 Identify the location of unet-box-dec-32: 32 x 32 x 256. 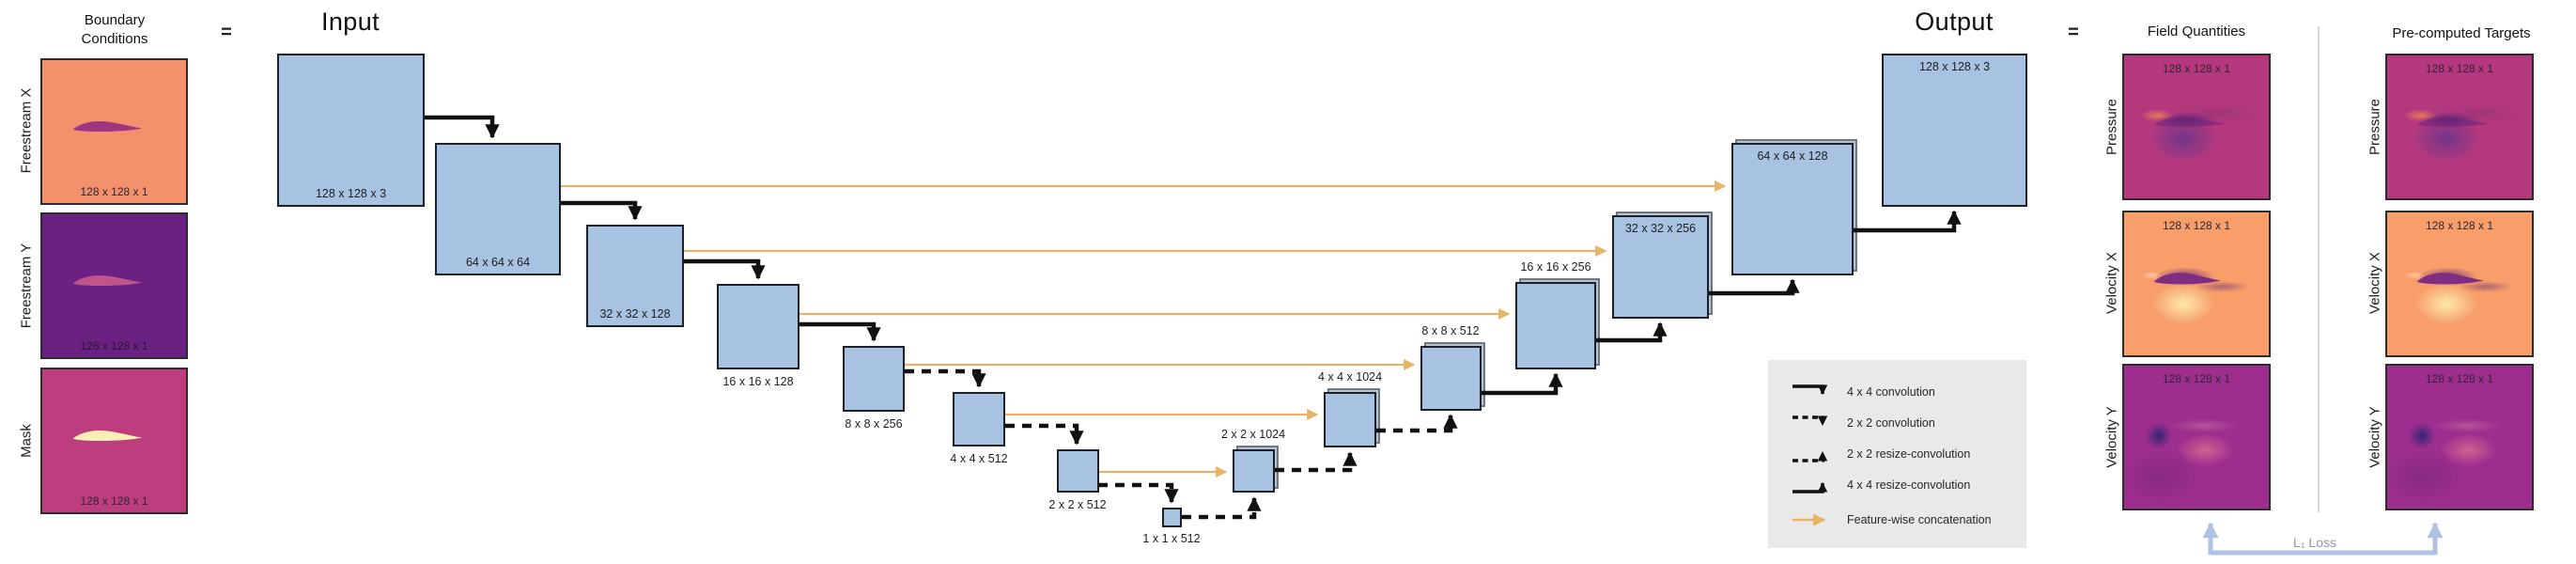
(1661, 267).